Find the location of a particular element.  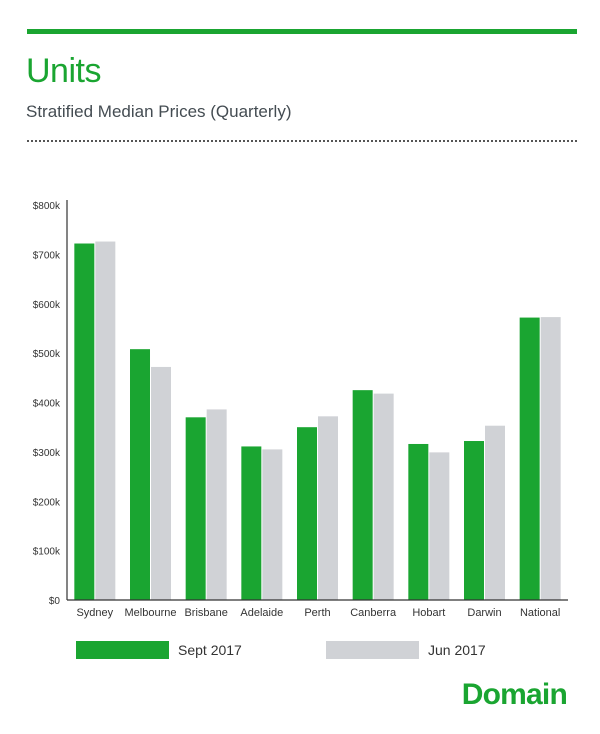

x-tick-label-adelaide: Adelaide is located at coordinates (261, 613).